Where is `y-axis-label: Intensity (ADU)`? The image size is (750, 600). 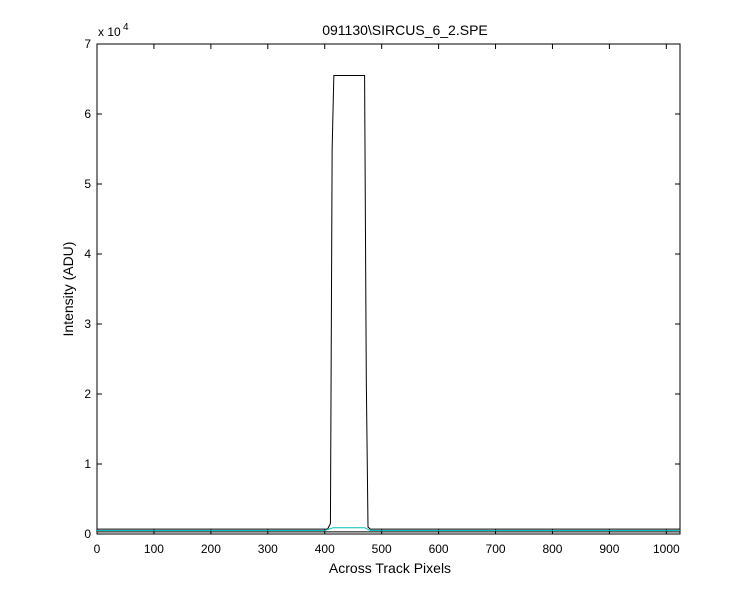 y-axis-label: Intensity (ADU) is located at coordinates (68, 289).